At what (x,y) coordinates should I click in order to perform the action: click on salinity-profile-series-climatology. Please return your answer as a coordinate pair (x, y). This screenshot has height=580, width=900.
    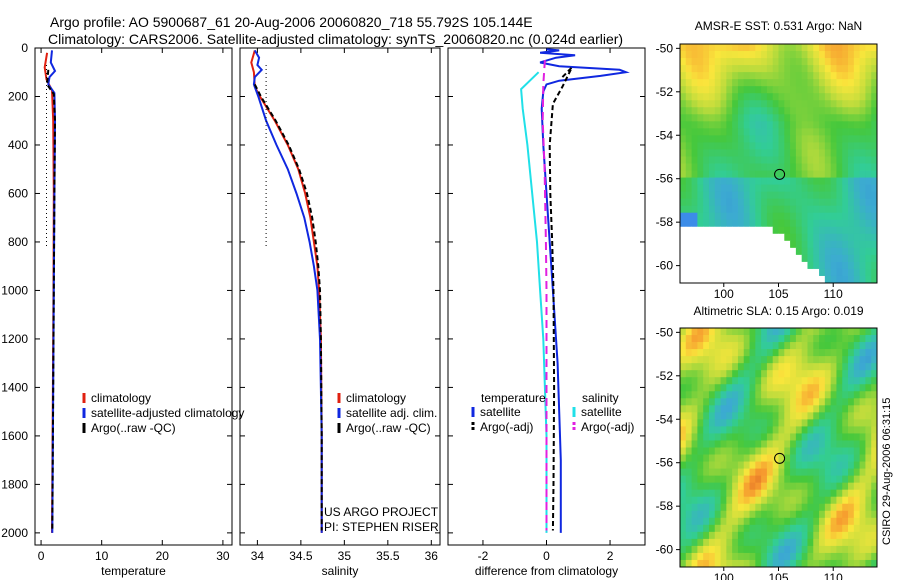
    Looking at the image, I should click on (286, 291).